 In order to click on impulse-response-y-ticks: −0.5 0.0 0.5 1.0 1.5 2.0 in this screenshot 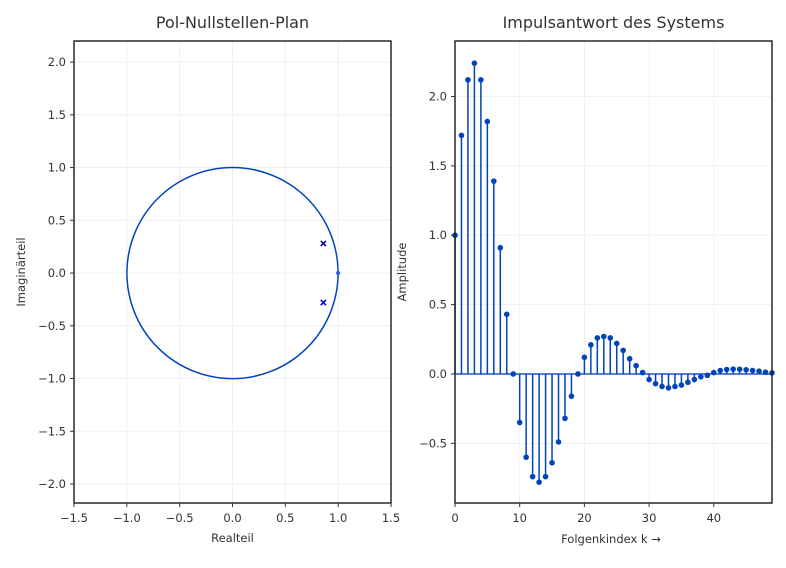, I will do `click(437, 269)`.